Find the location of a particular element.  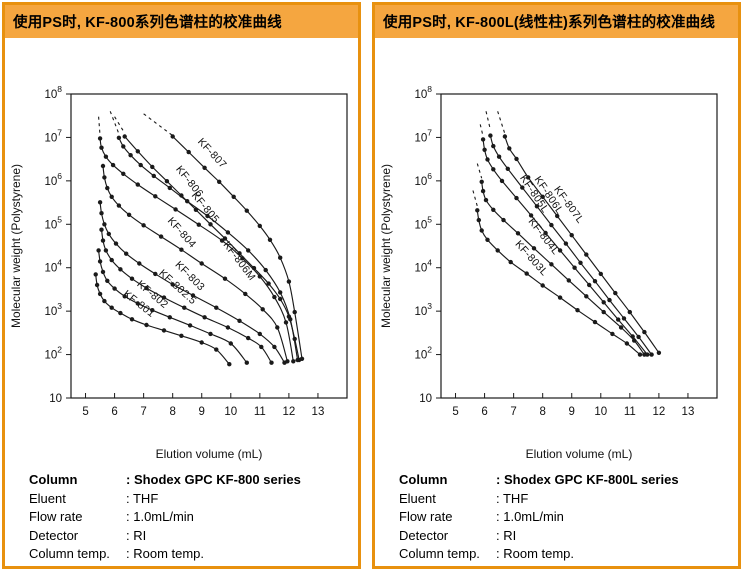

info-label: Detector is located at coordinates (54, 535).